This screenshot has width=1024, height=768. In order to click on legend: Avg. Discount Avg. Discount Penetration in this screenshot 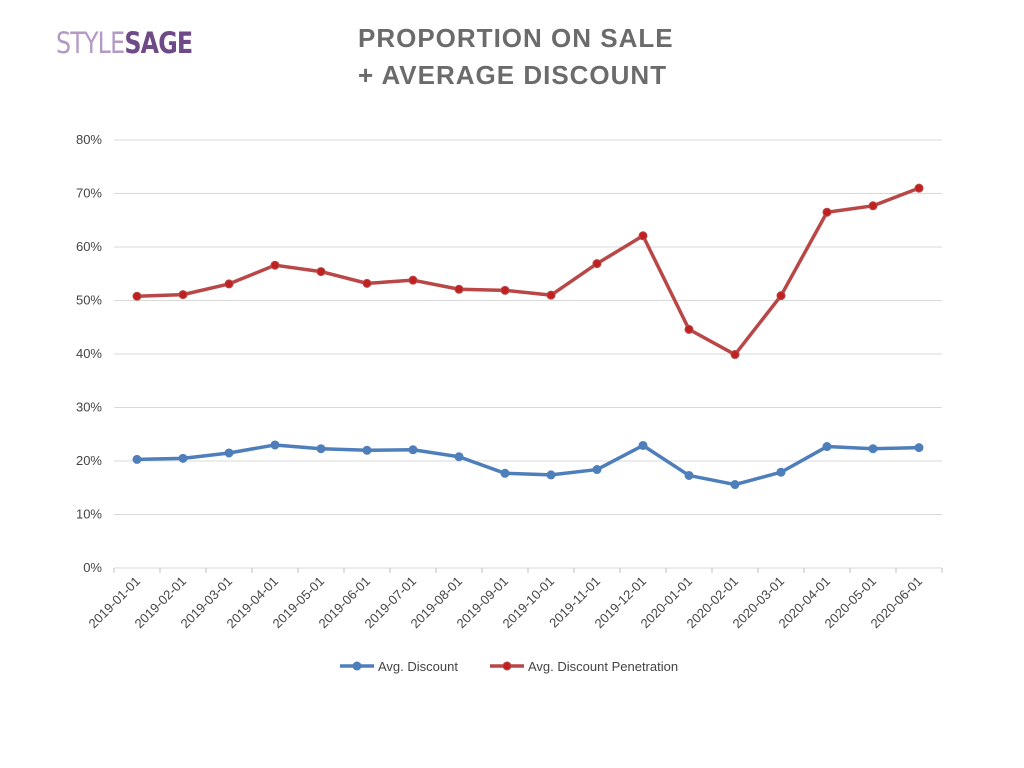, I will do `click(509, 666)`.